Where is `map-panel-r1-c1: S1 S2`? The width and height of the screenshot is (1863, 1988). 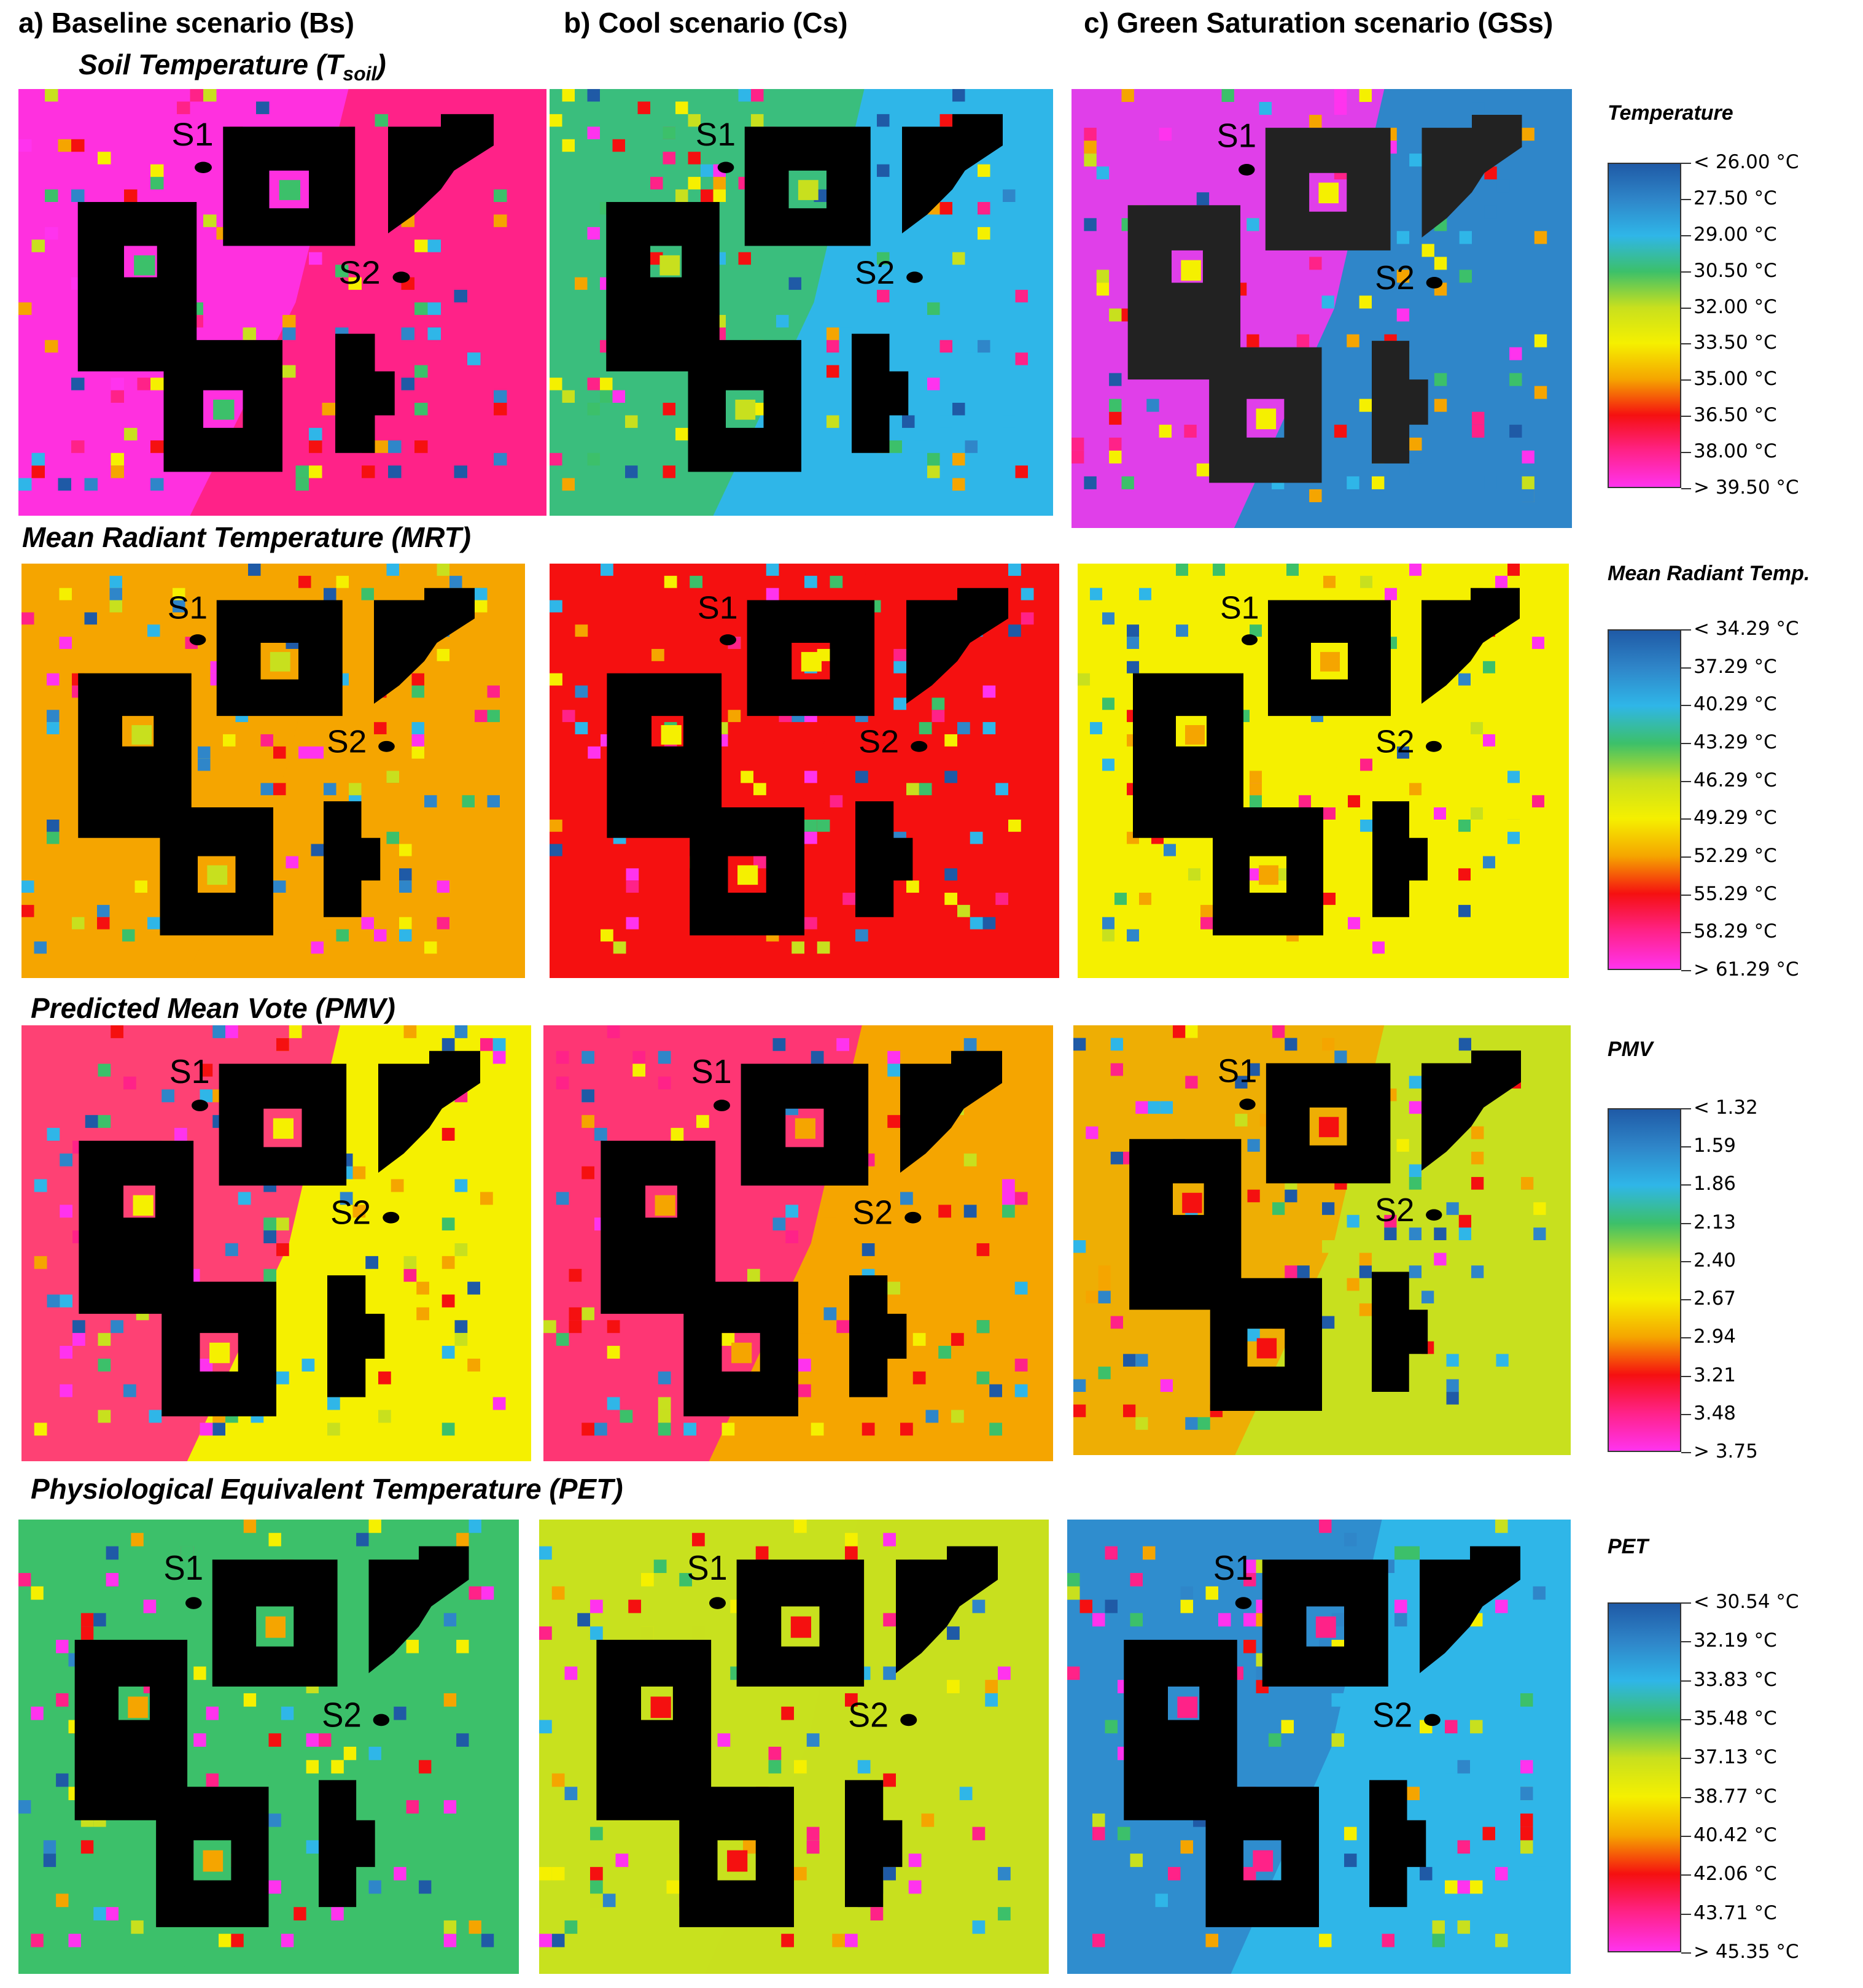
map-panel-r1-c1: S1 S2 is located at coordinates (282, 302).